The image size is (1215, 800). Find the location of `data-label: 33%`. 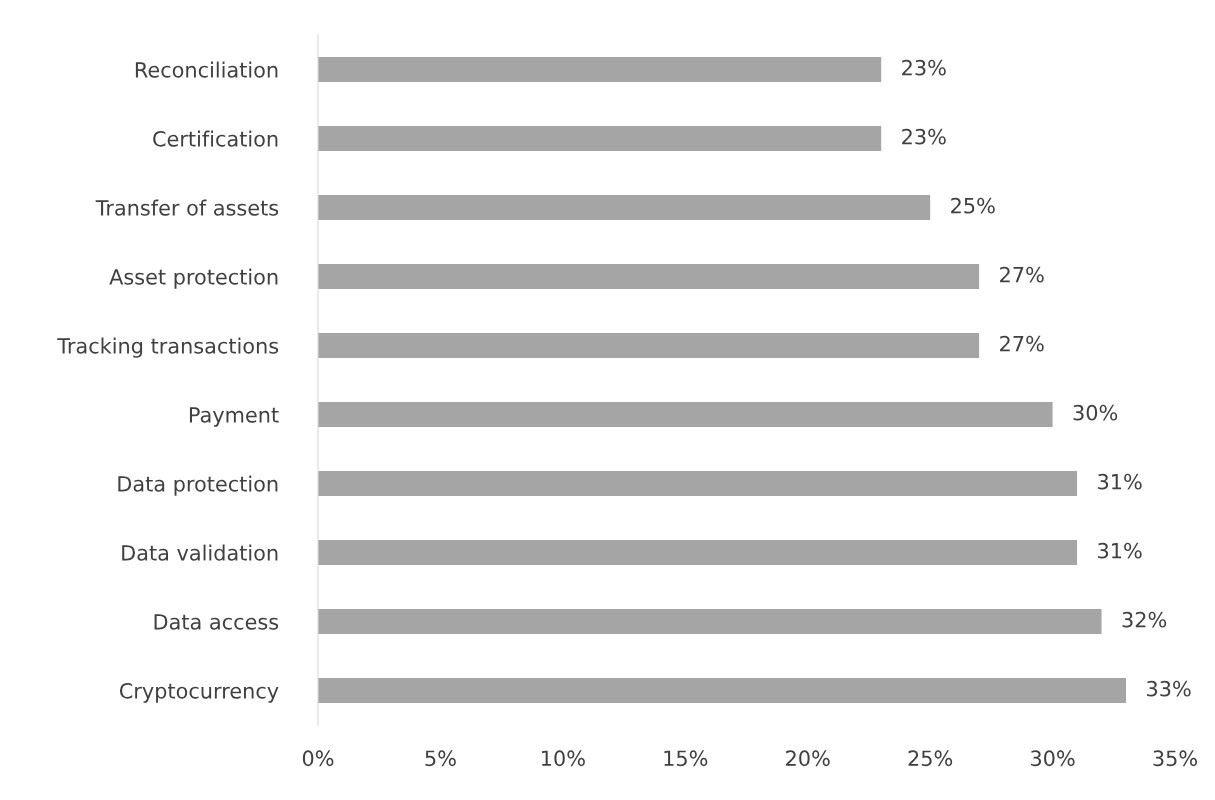

data-label: 33% is located at coordinates (1169, 688).